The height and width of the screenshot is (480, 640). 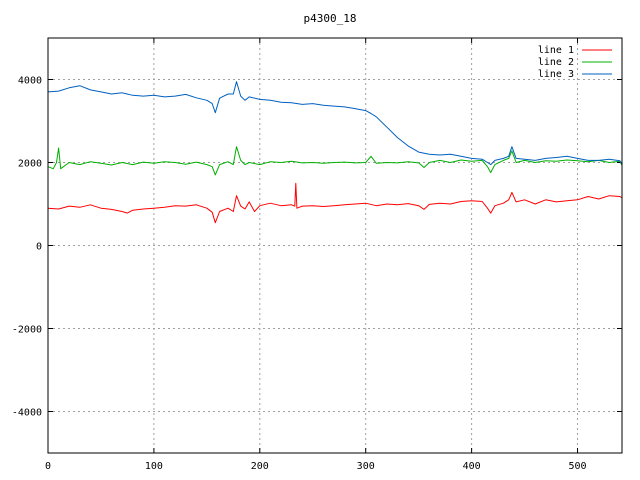 I want to click on x-tick-label: 100, so click(x=154, y=466).